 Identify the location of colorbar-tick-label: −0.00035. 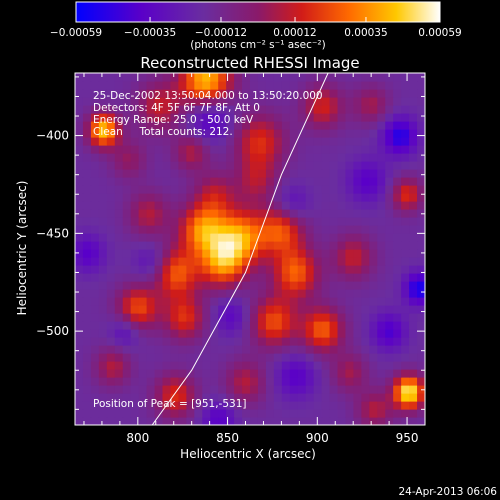
(150, 33).